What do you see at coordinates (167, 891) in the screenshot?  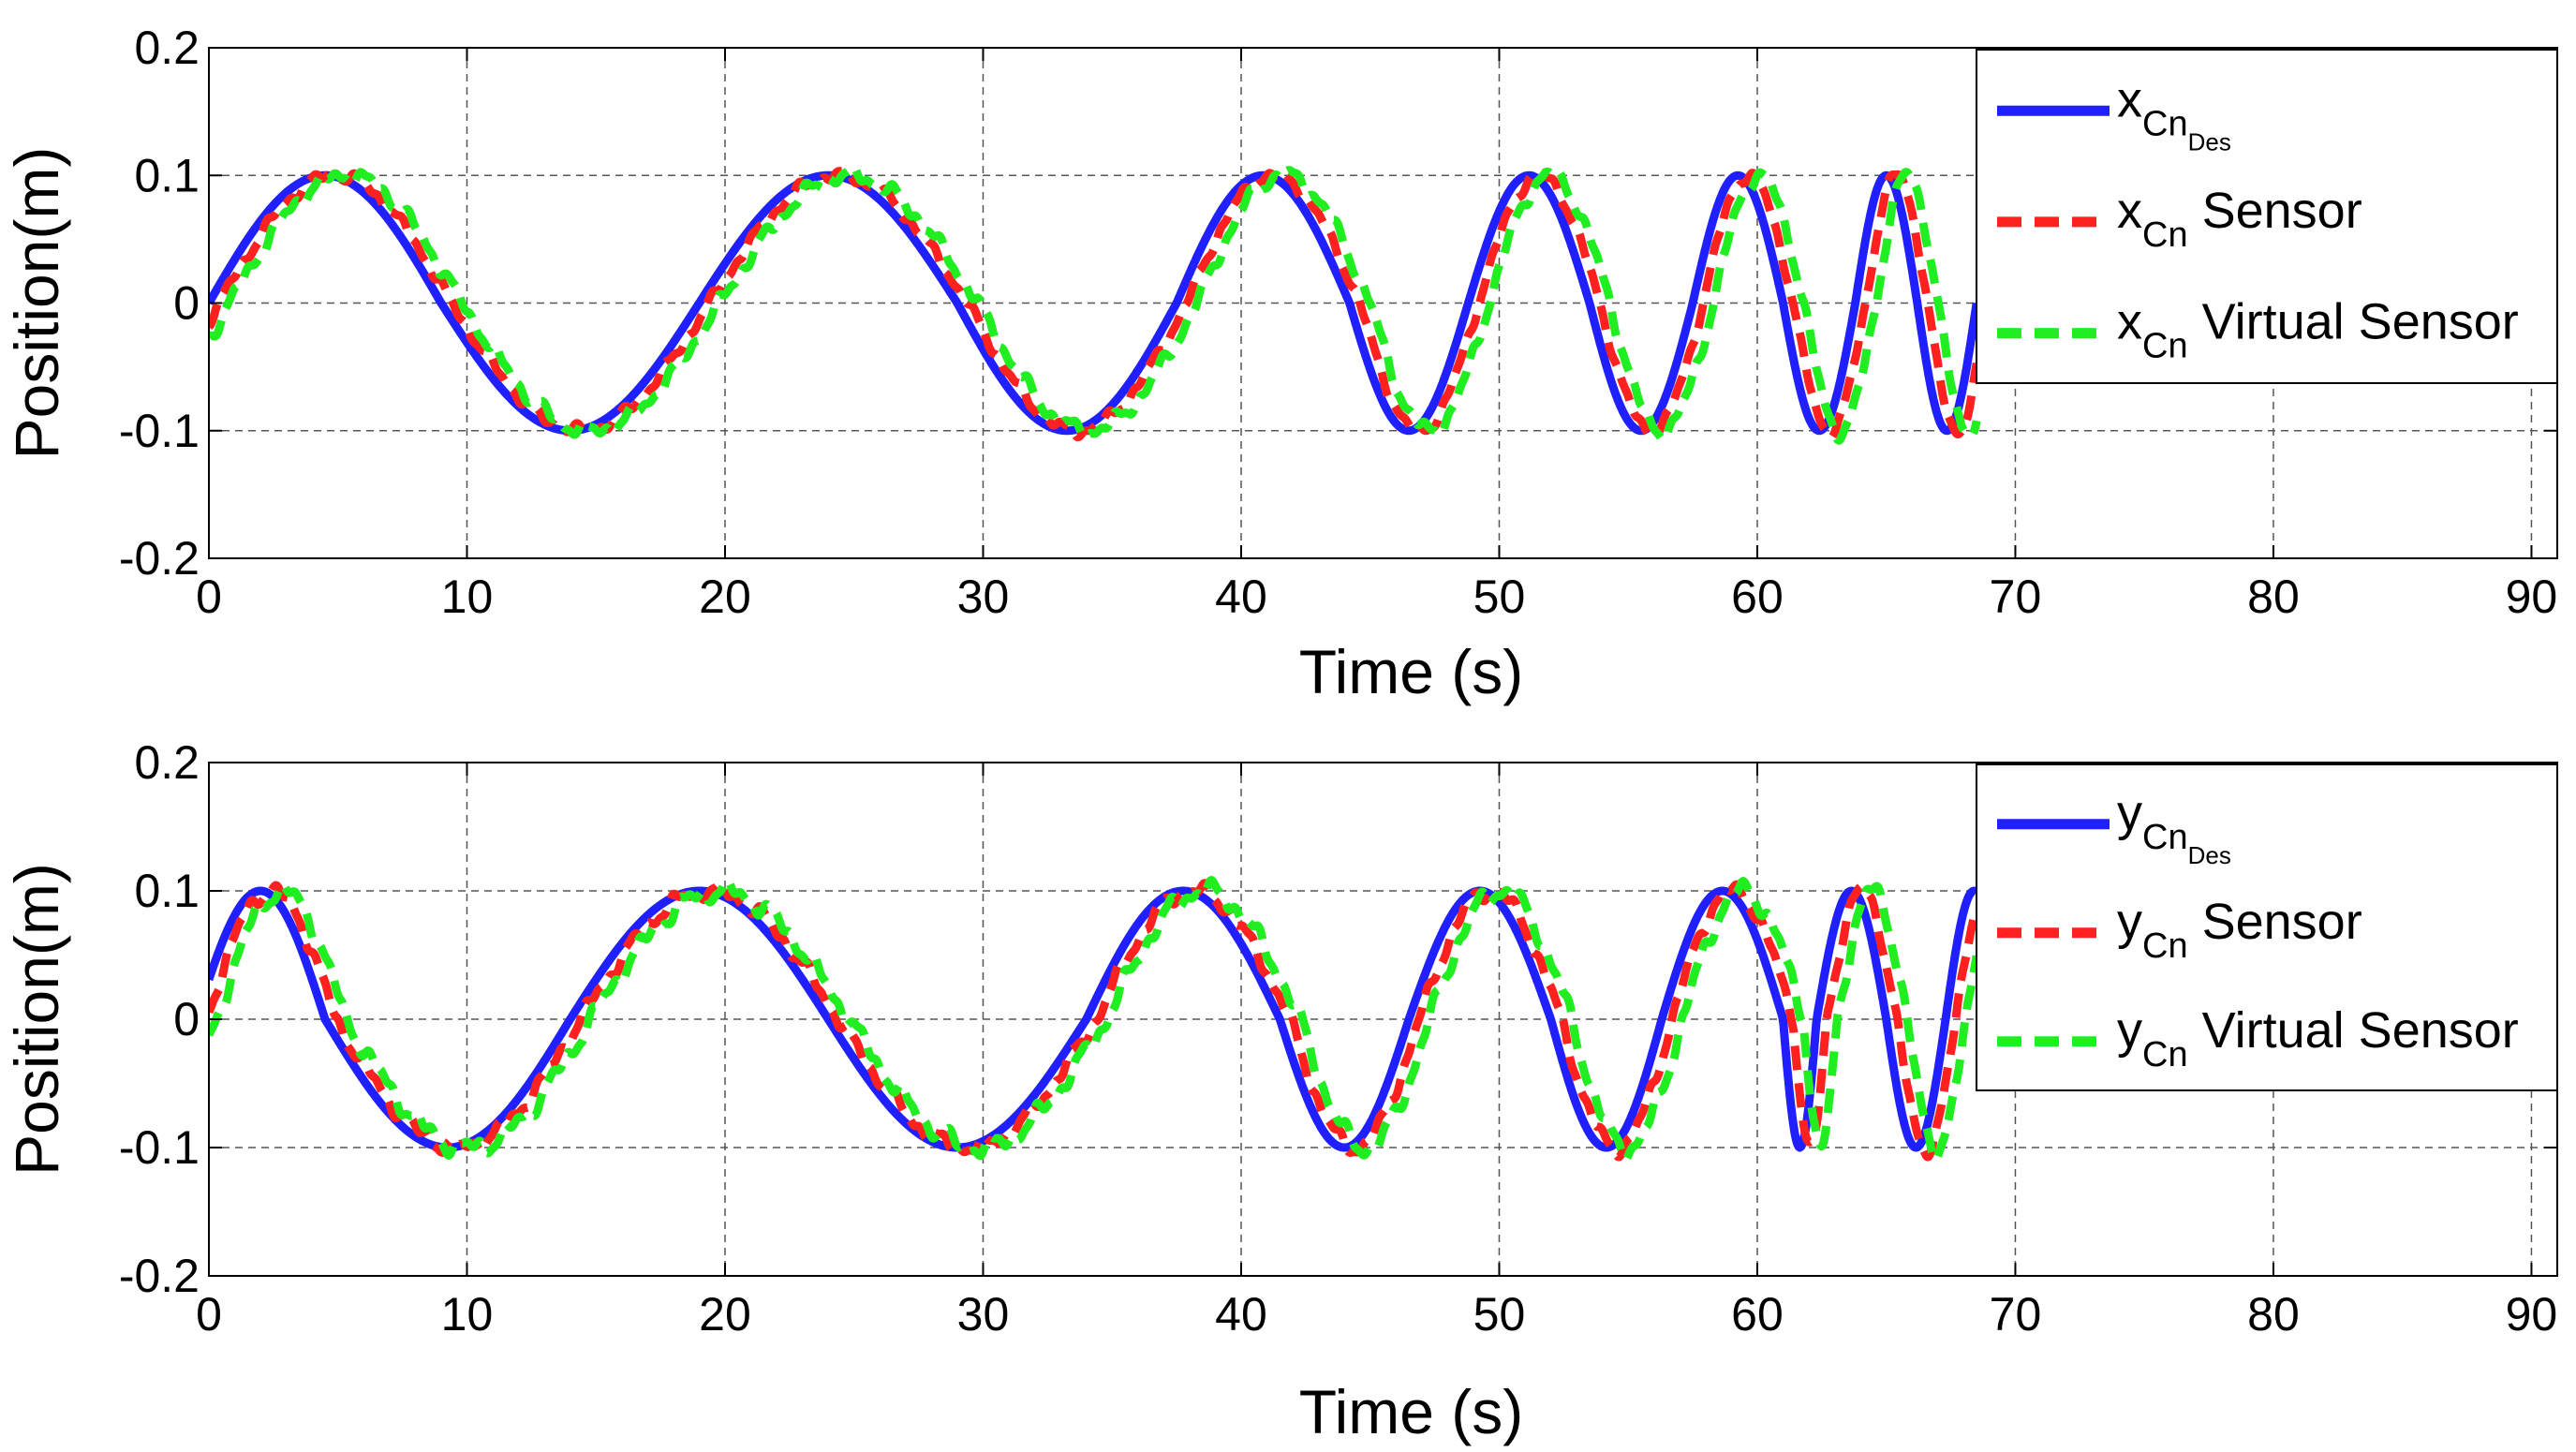 I see `y-plot-ytick-label-3: 0.1` at bounding box center [167, 891].